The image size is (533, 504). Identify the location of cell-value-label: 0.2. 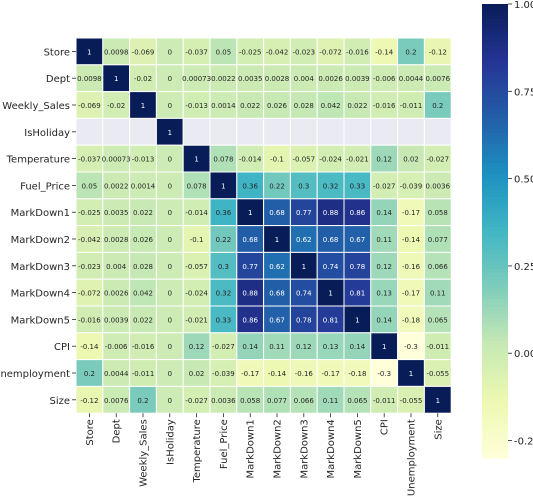
(142, 401).